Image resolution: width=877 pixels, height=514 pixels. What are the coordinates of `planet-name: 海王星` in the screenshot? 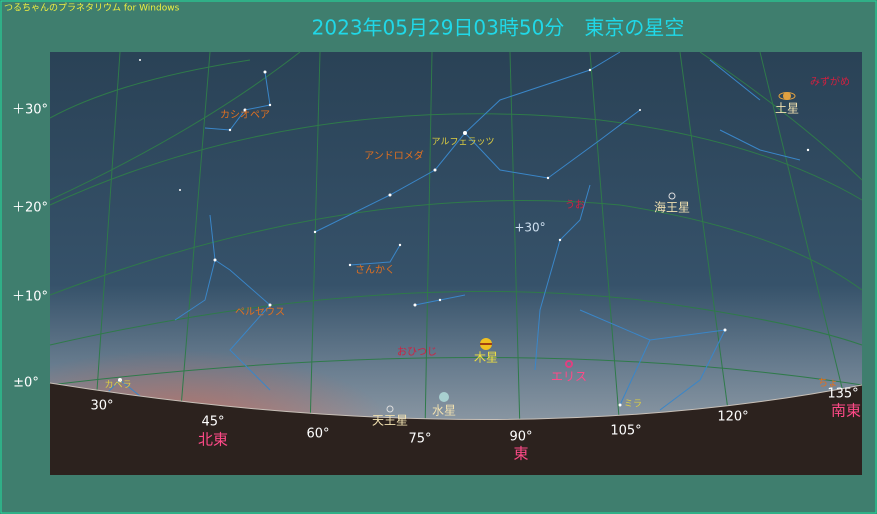 It's located at (672, 207).